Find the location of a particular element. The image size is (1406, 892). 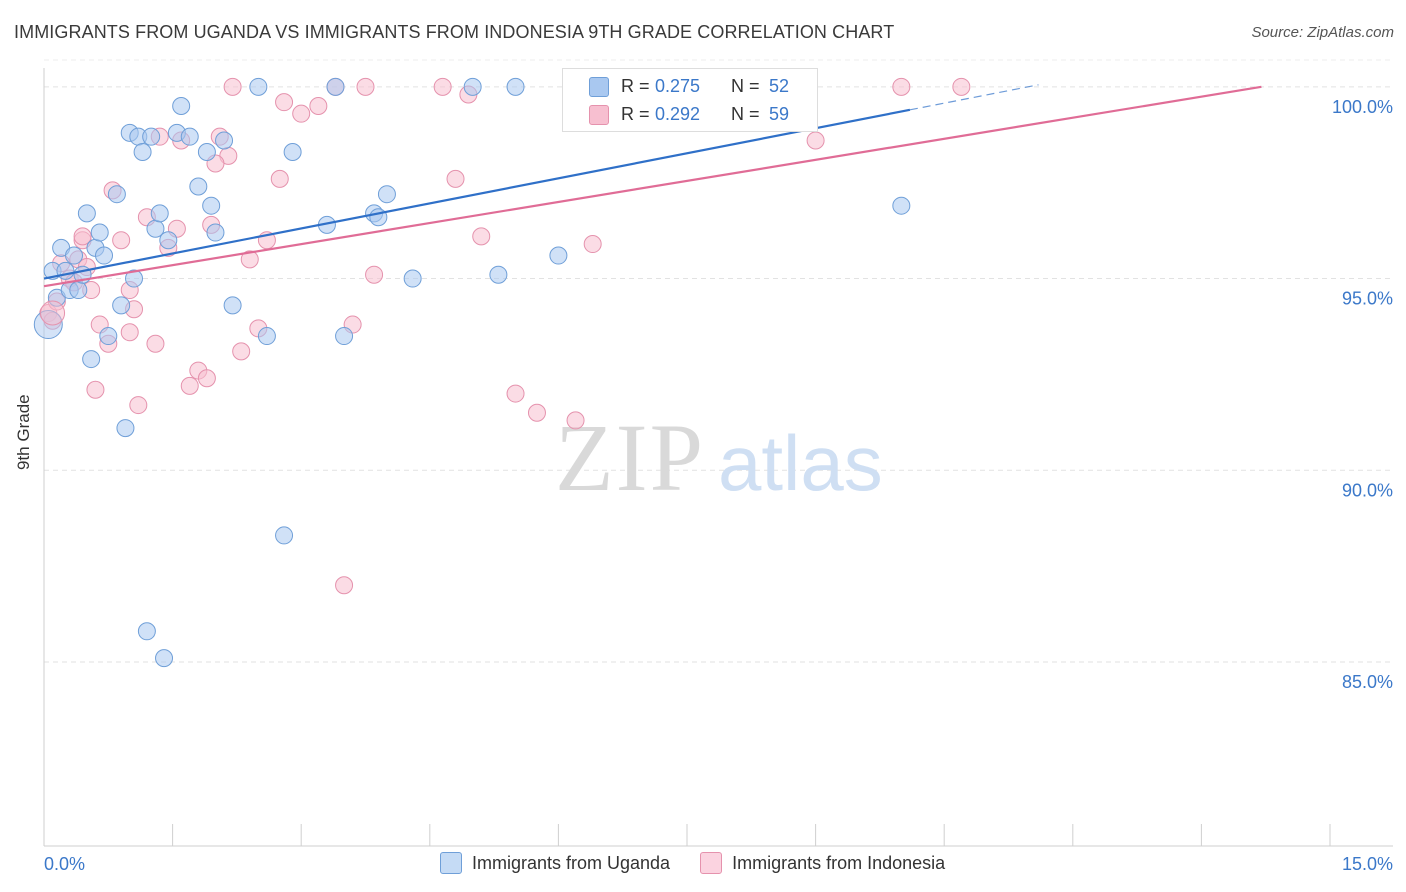

stats-row-indonesia: R = 0.292 N = 59 is located at coordinates (689, 114).